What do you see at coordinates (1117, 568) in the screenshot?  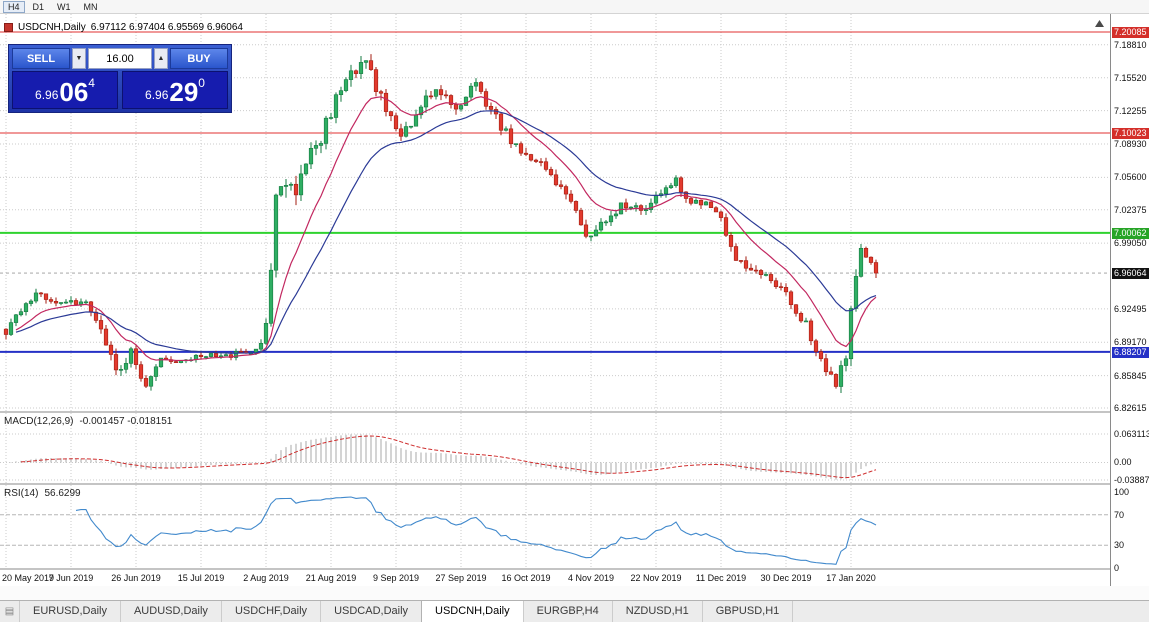 I see `rsi-axis-label: 0` at bounding box center [1117, 568].